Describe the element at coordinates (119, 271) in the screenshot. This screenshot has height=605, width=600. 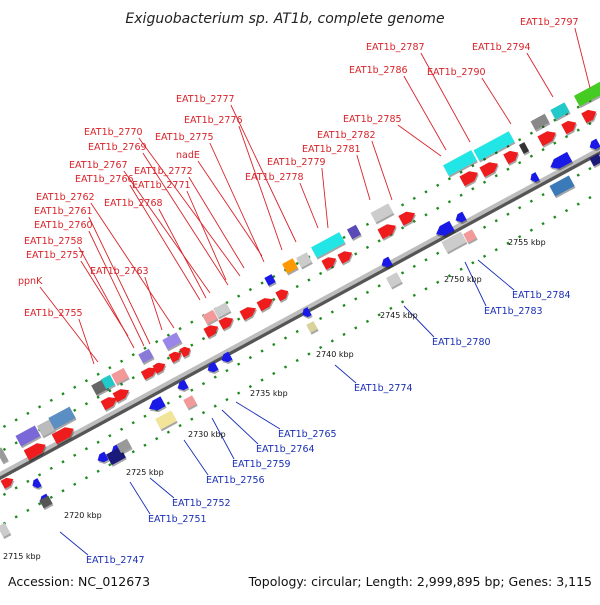
I see `gene-label-top: EAT1b_2763` at that location.